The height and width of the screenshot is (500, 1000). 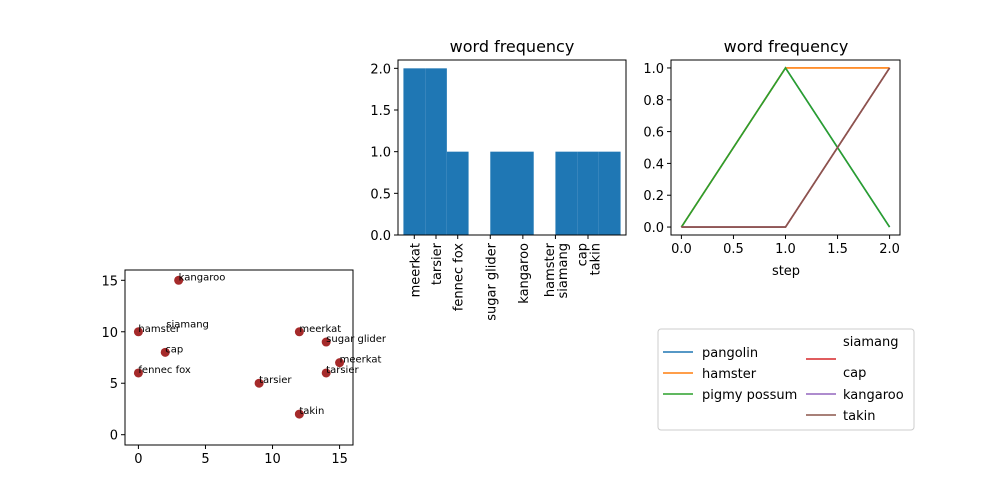 I want to click on bar-y-tick-label: 0.0, so click(x=380, y=236).